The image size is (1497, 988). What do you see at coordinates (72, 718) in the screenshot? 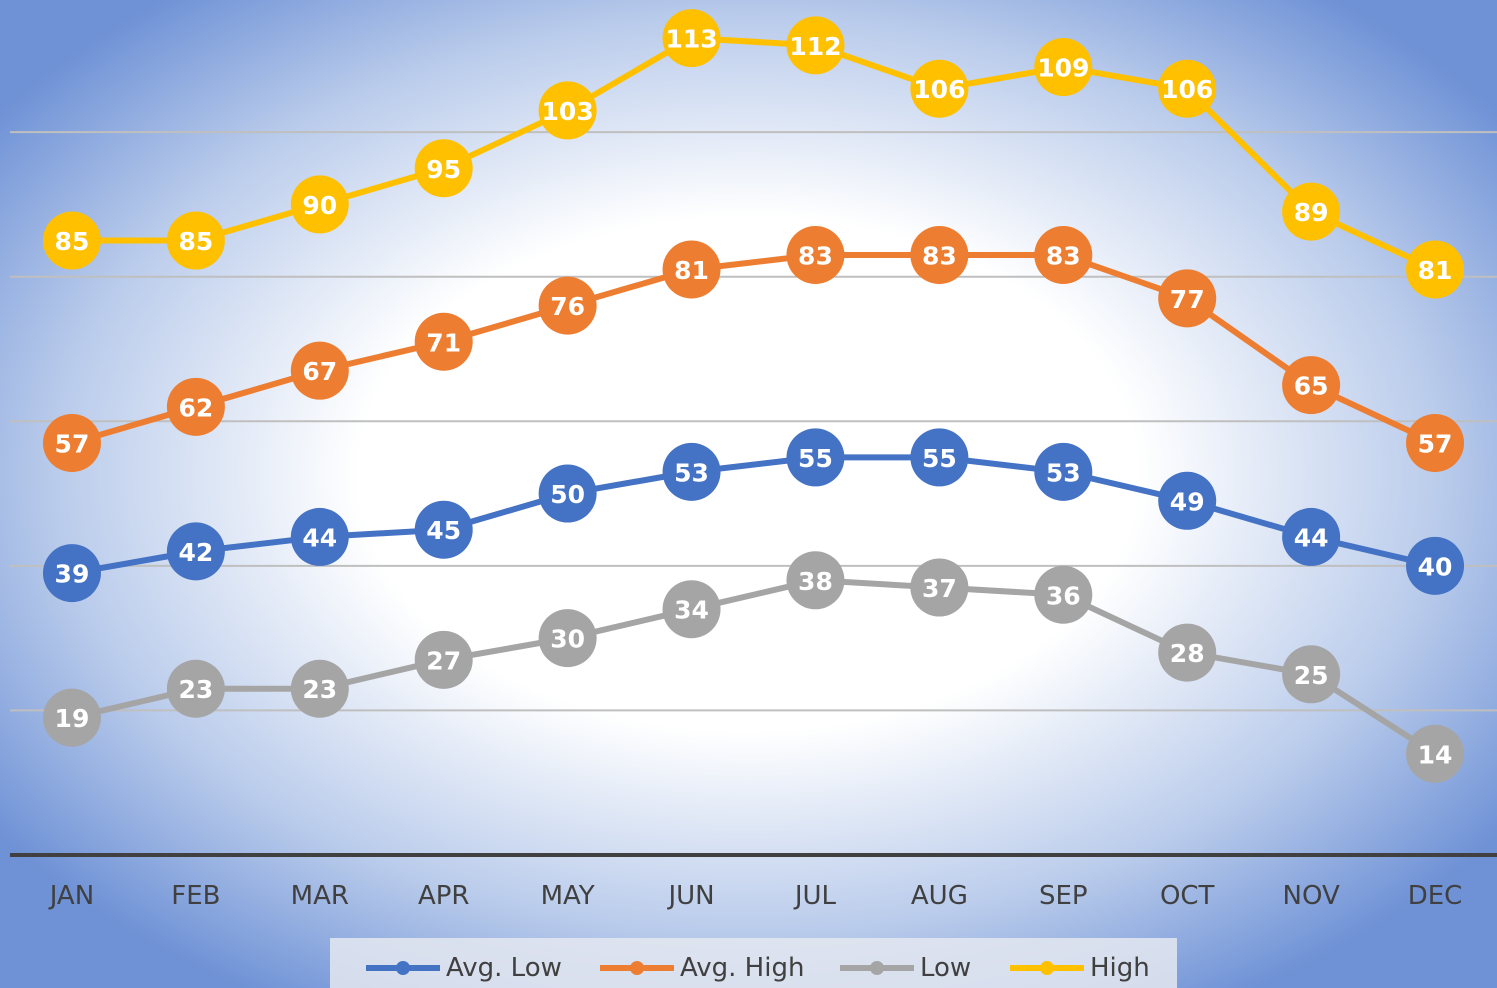
I see `data-label: 19` at bounding box center [72, 718].